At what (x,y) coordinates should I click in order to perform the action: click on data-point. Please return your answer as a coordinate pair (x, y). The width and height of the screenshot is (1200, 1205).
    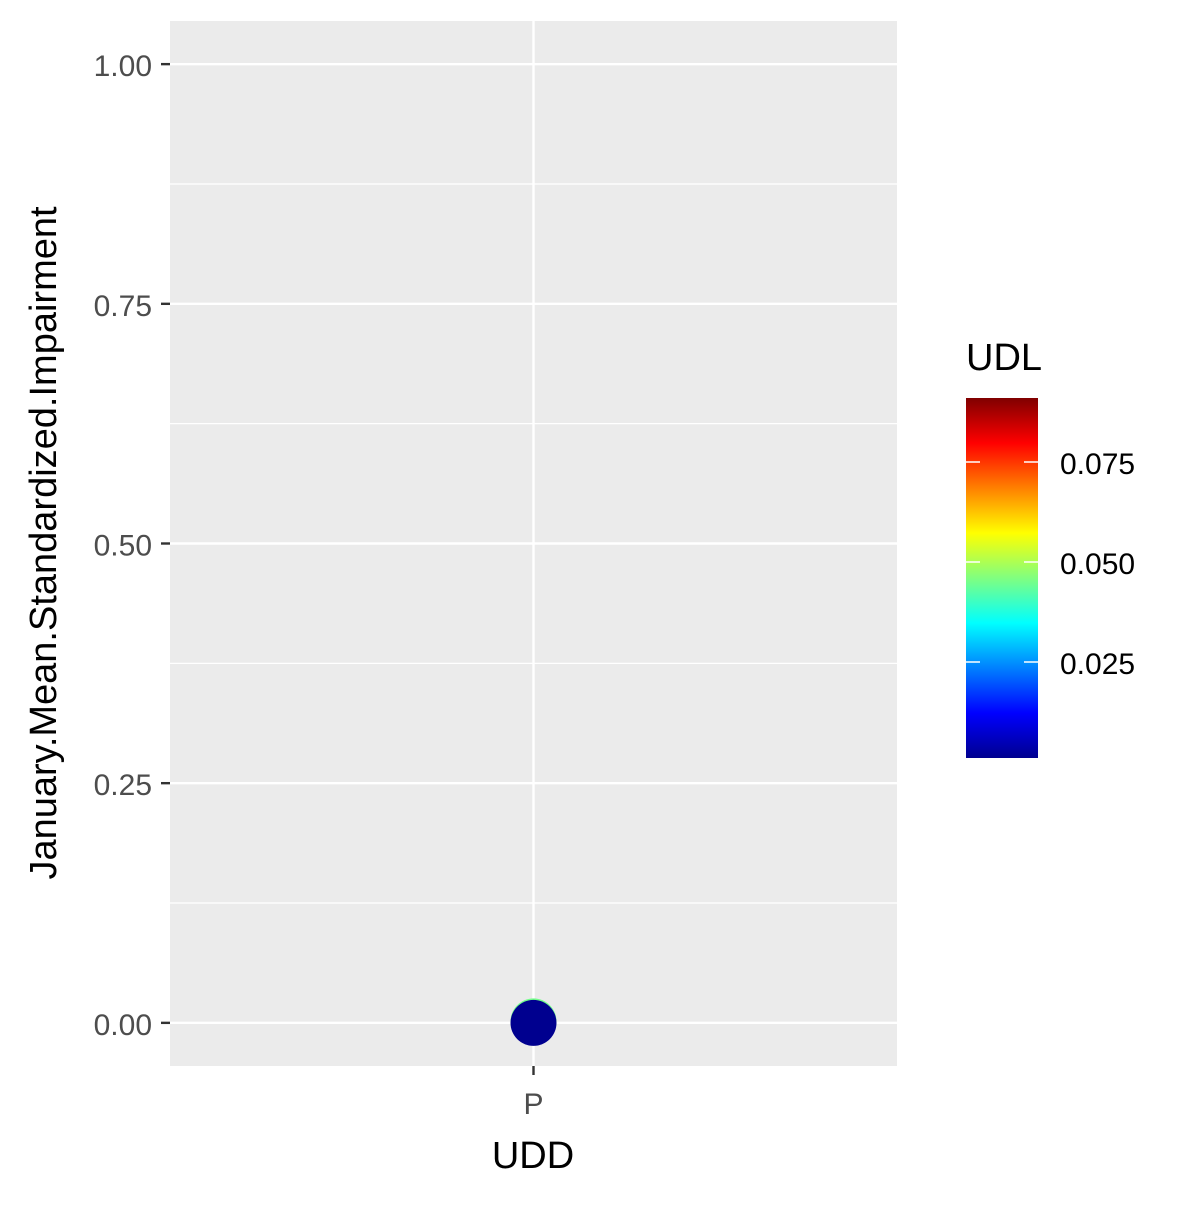
    Looking at the image, I should click on (533, 1022).